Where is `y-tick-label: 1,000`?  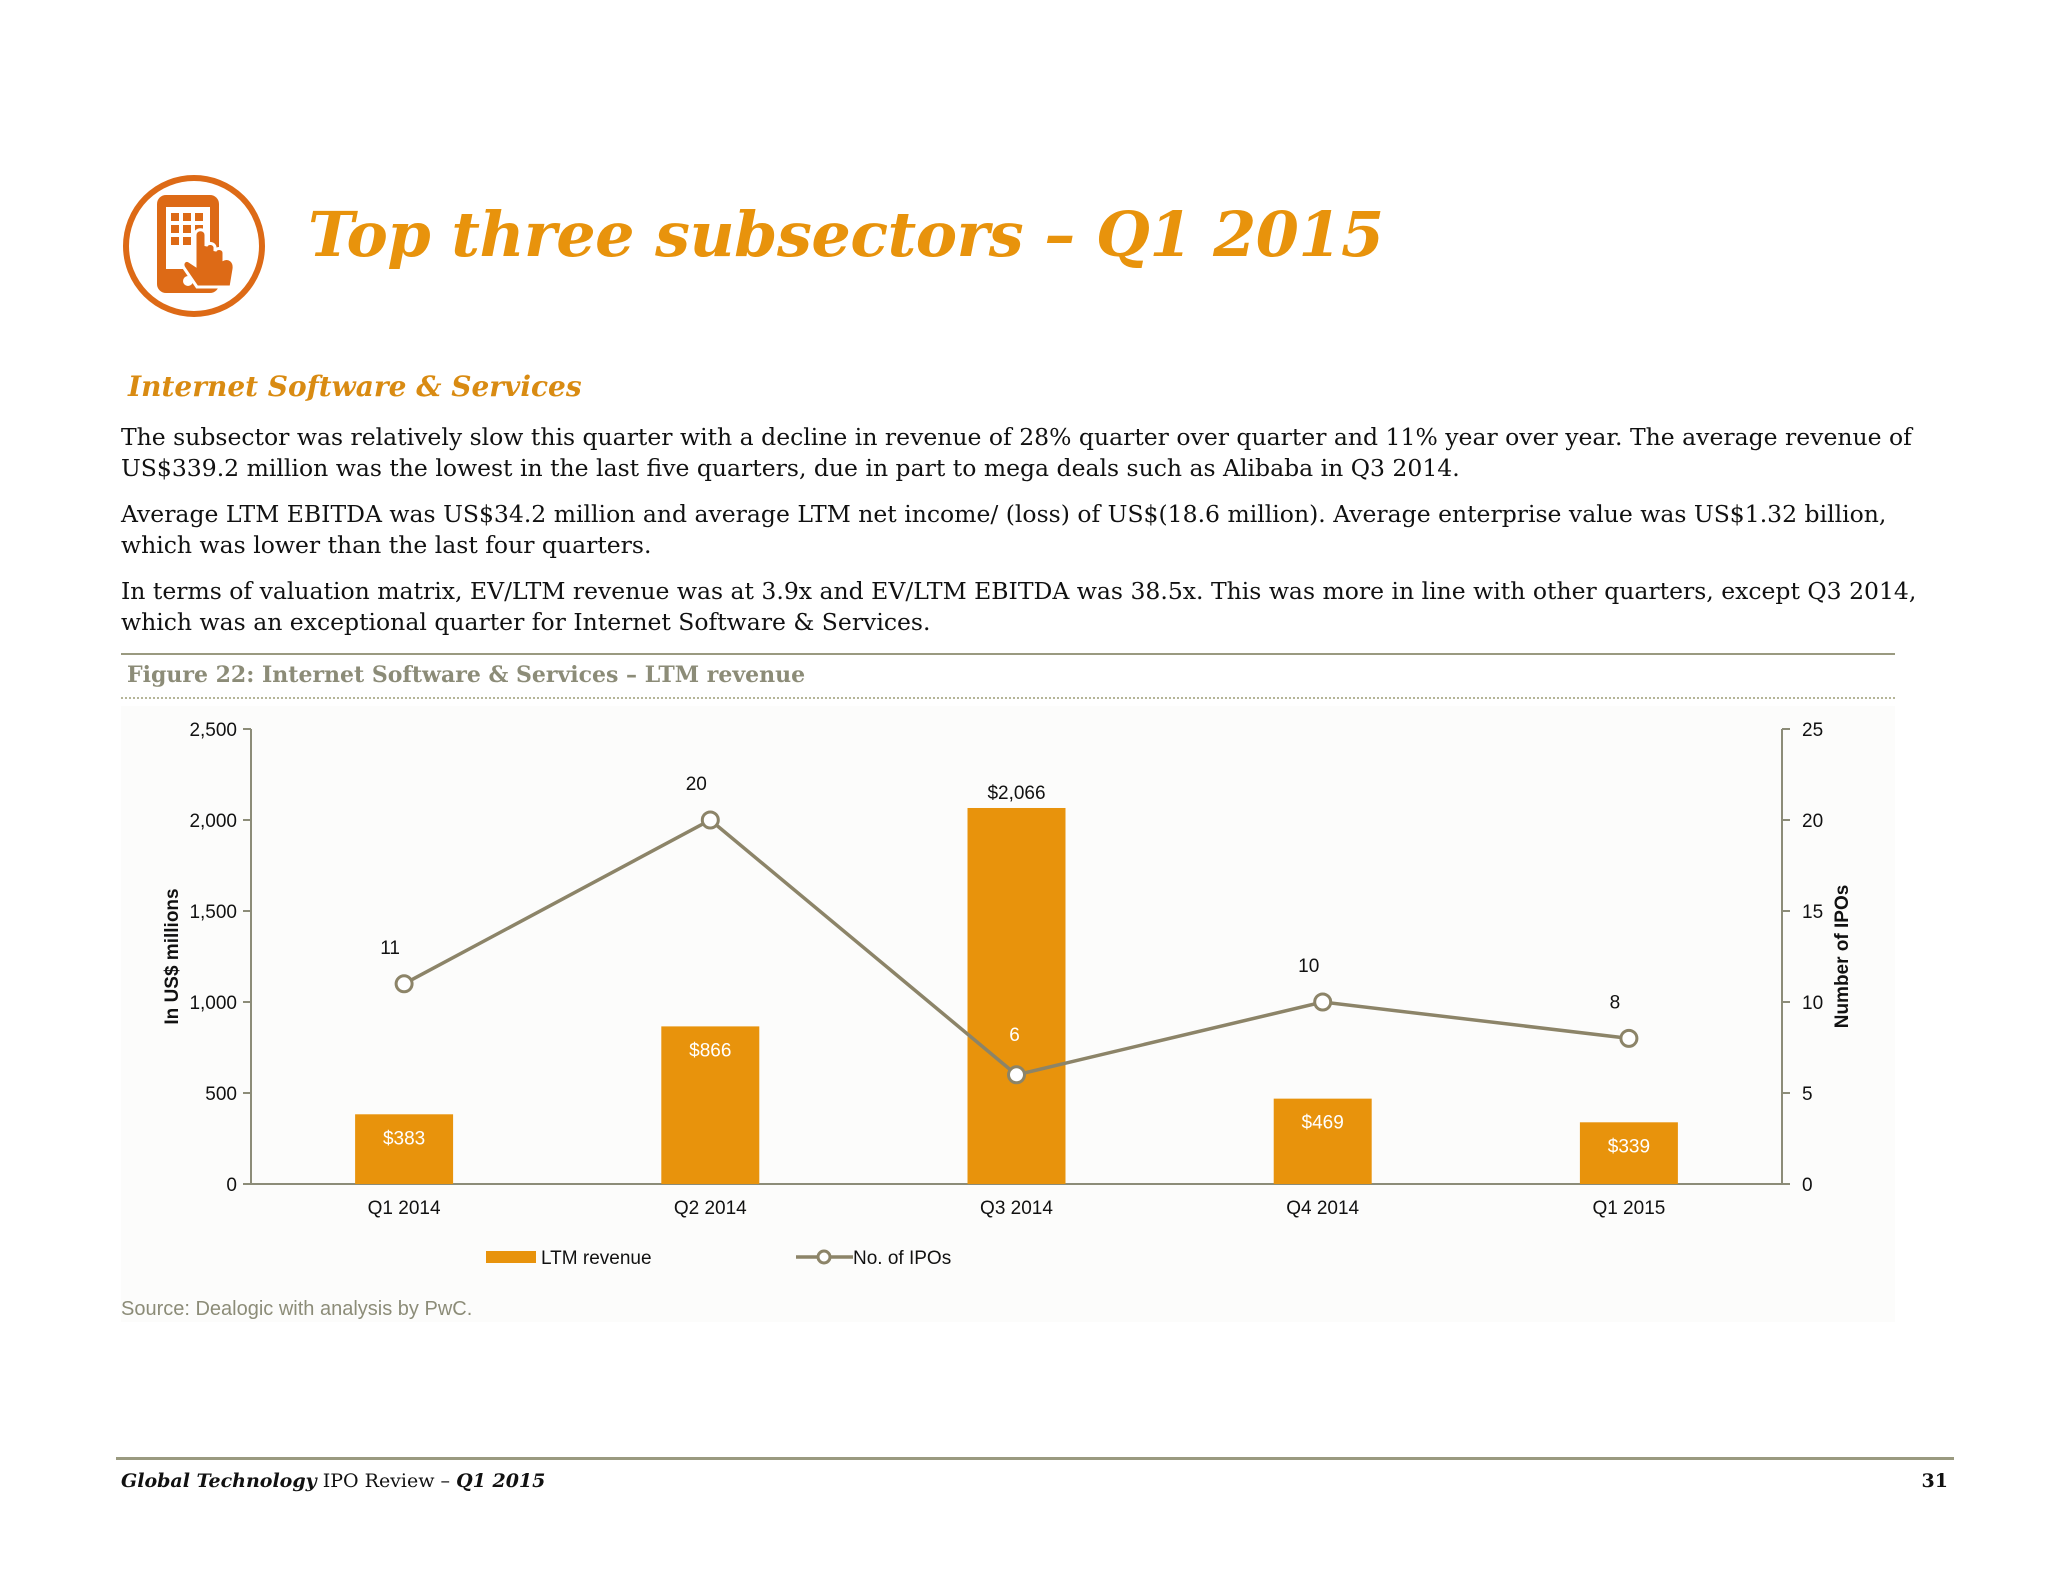 y-tick-label: 1,000 is located at coordinates (213, 1003).